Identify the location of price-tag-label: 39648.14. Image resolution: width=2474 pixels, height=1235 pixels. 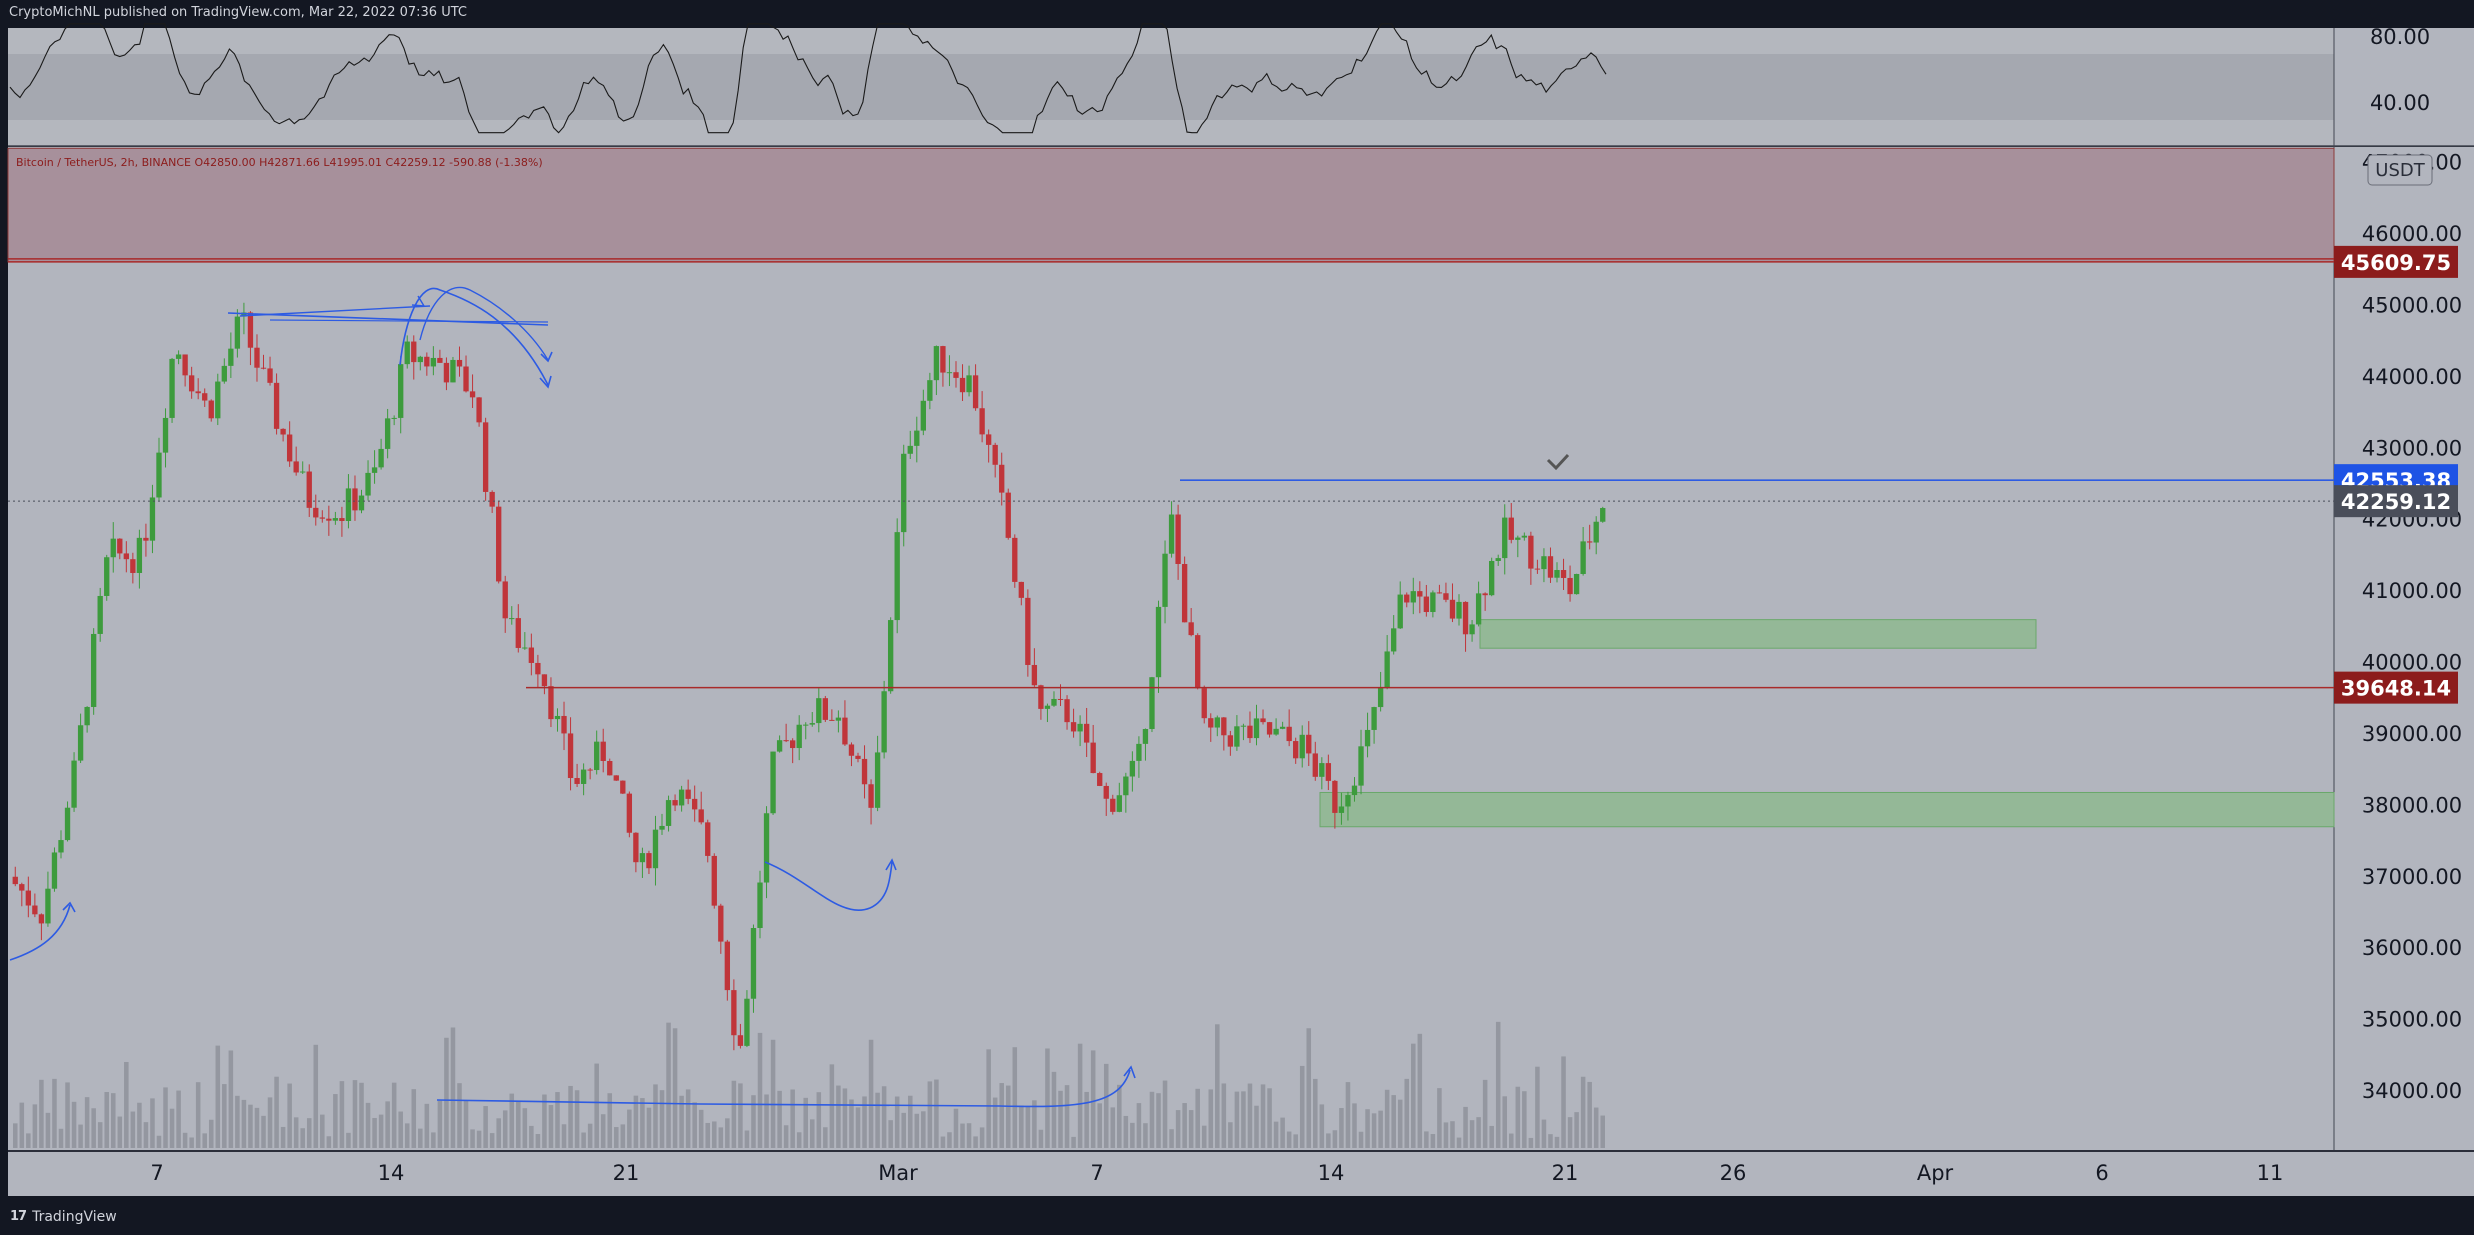
(2396, 689).